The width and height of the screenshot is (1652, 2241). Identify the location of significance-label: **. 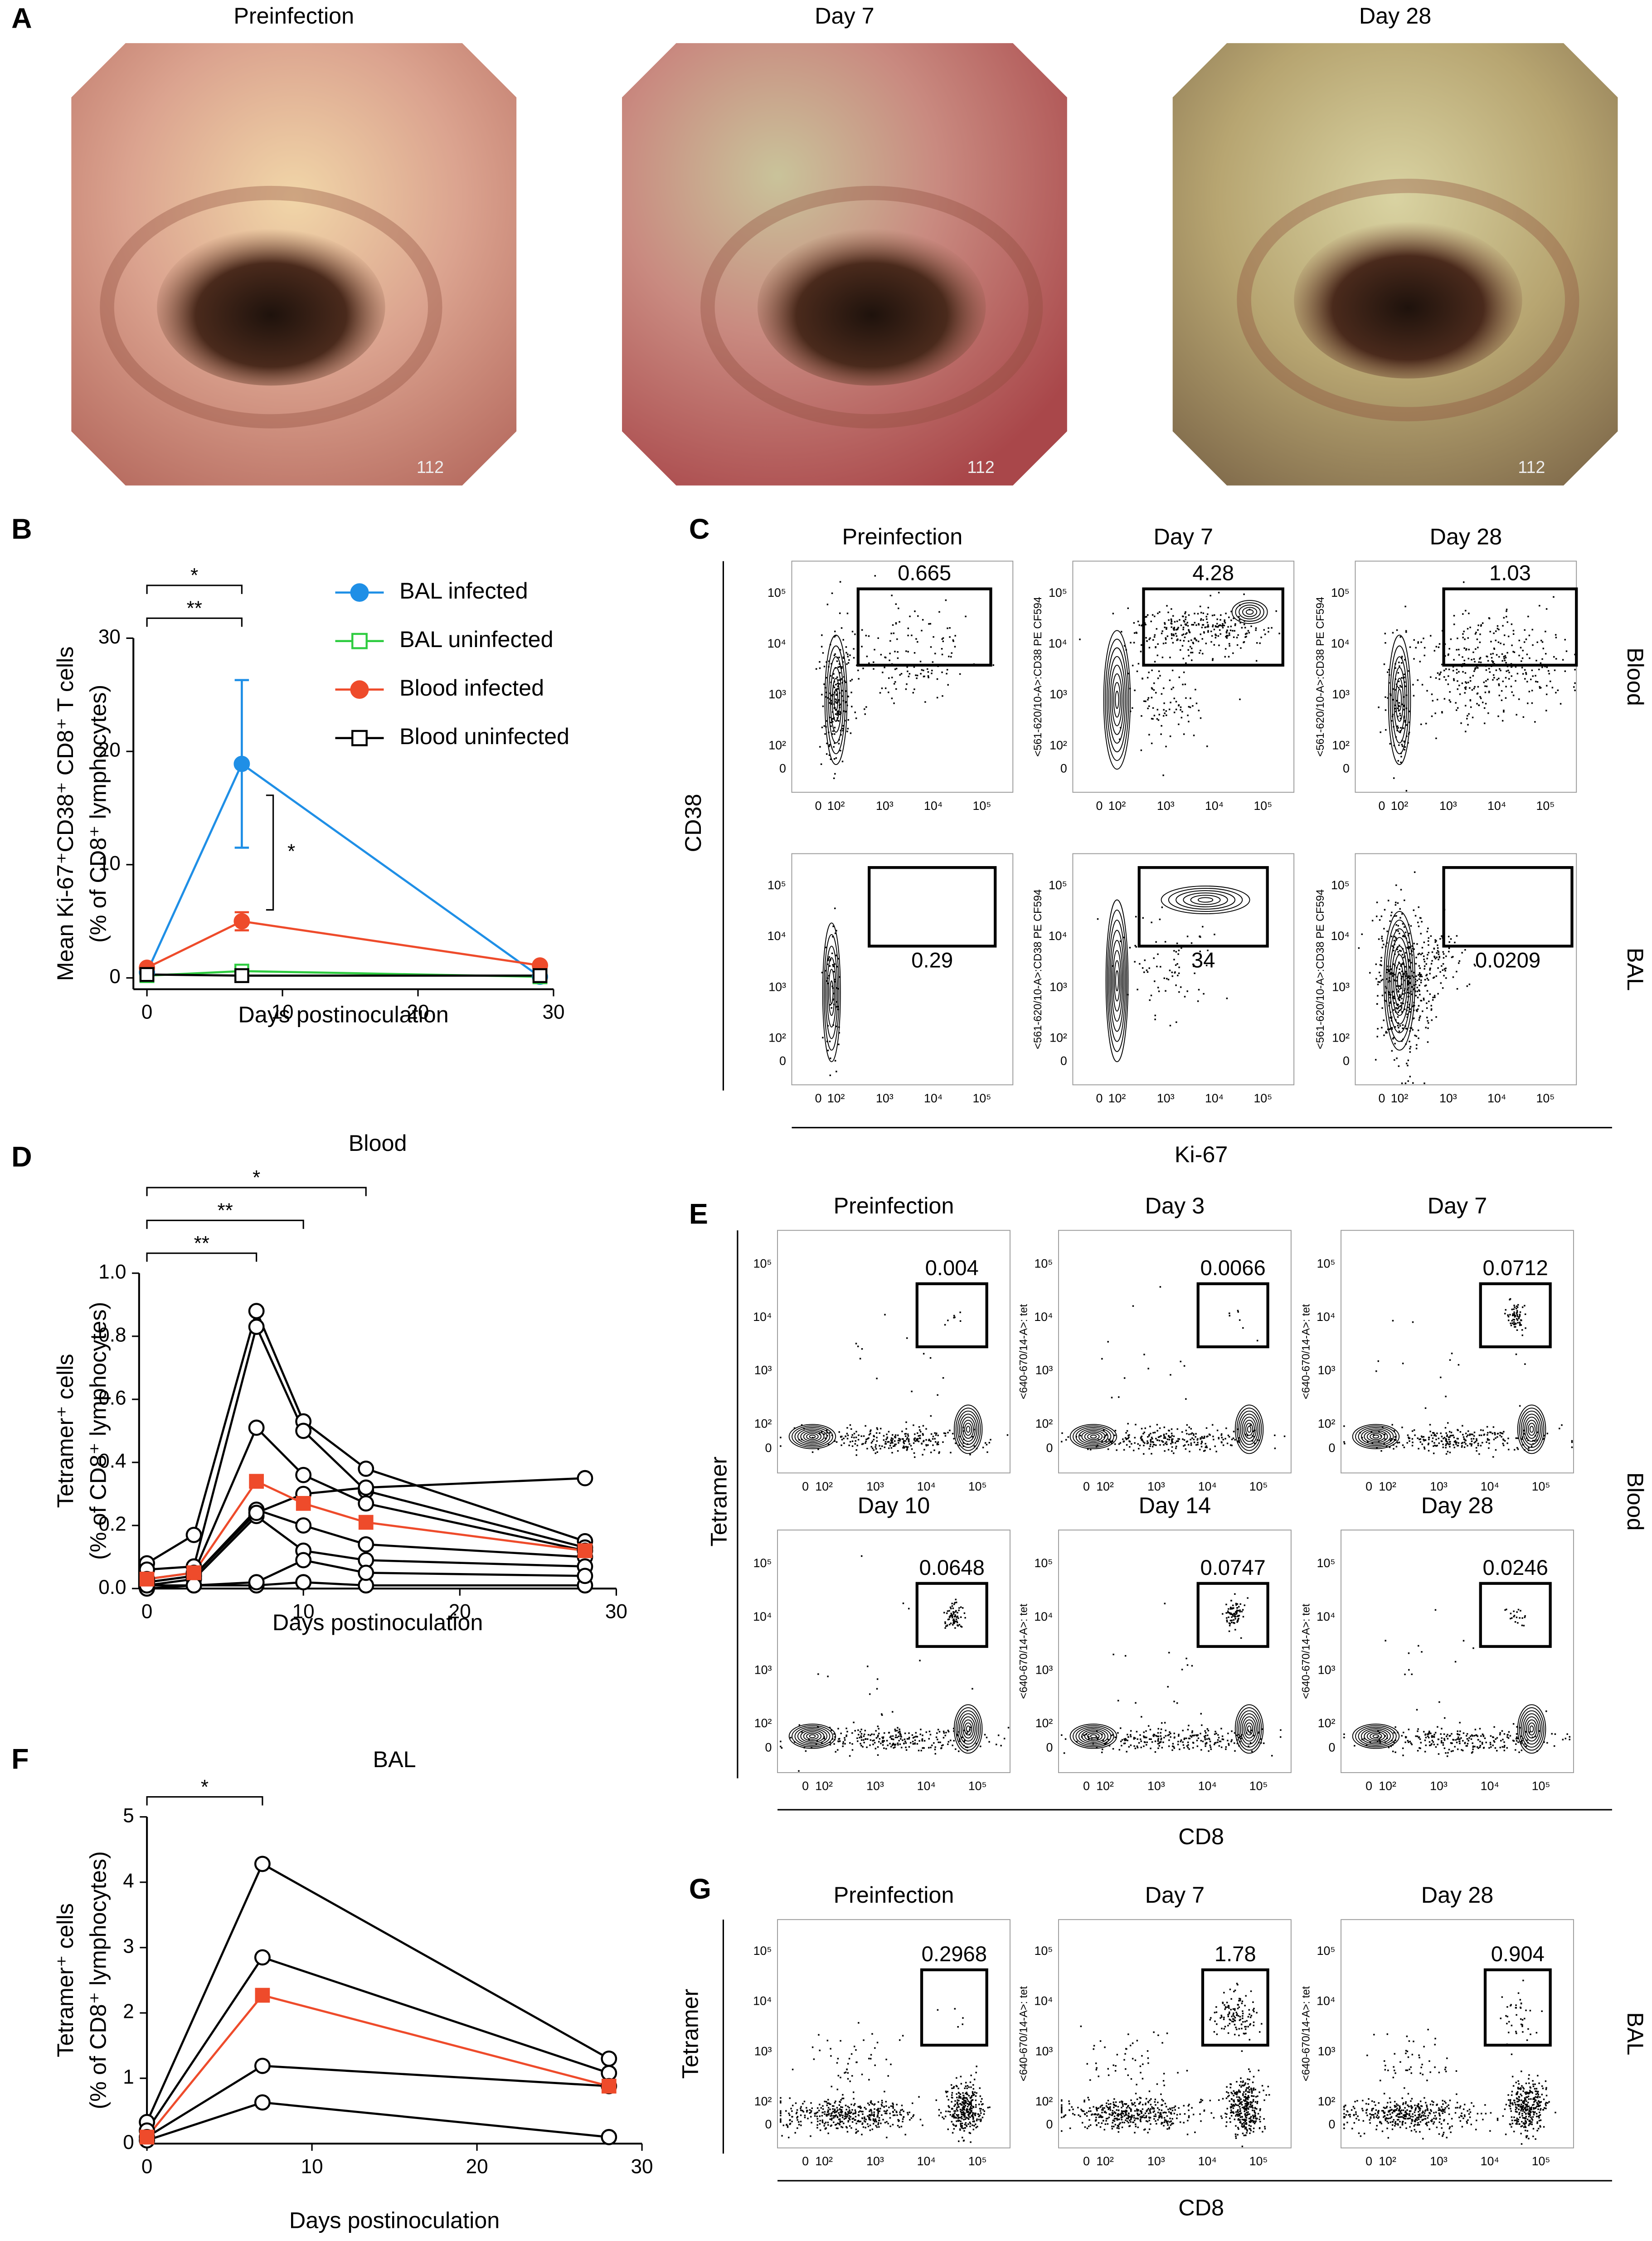
(225, 1210).